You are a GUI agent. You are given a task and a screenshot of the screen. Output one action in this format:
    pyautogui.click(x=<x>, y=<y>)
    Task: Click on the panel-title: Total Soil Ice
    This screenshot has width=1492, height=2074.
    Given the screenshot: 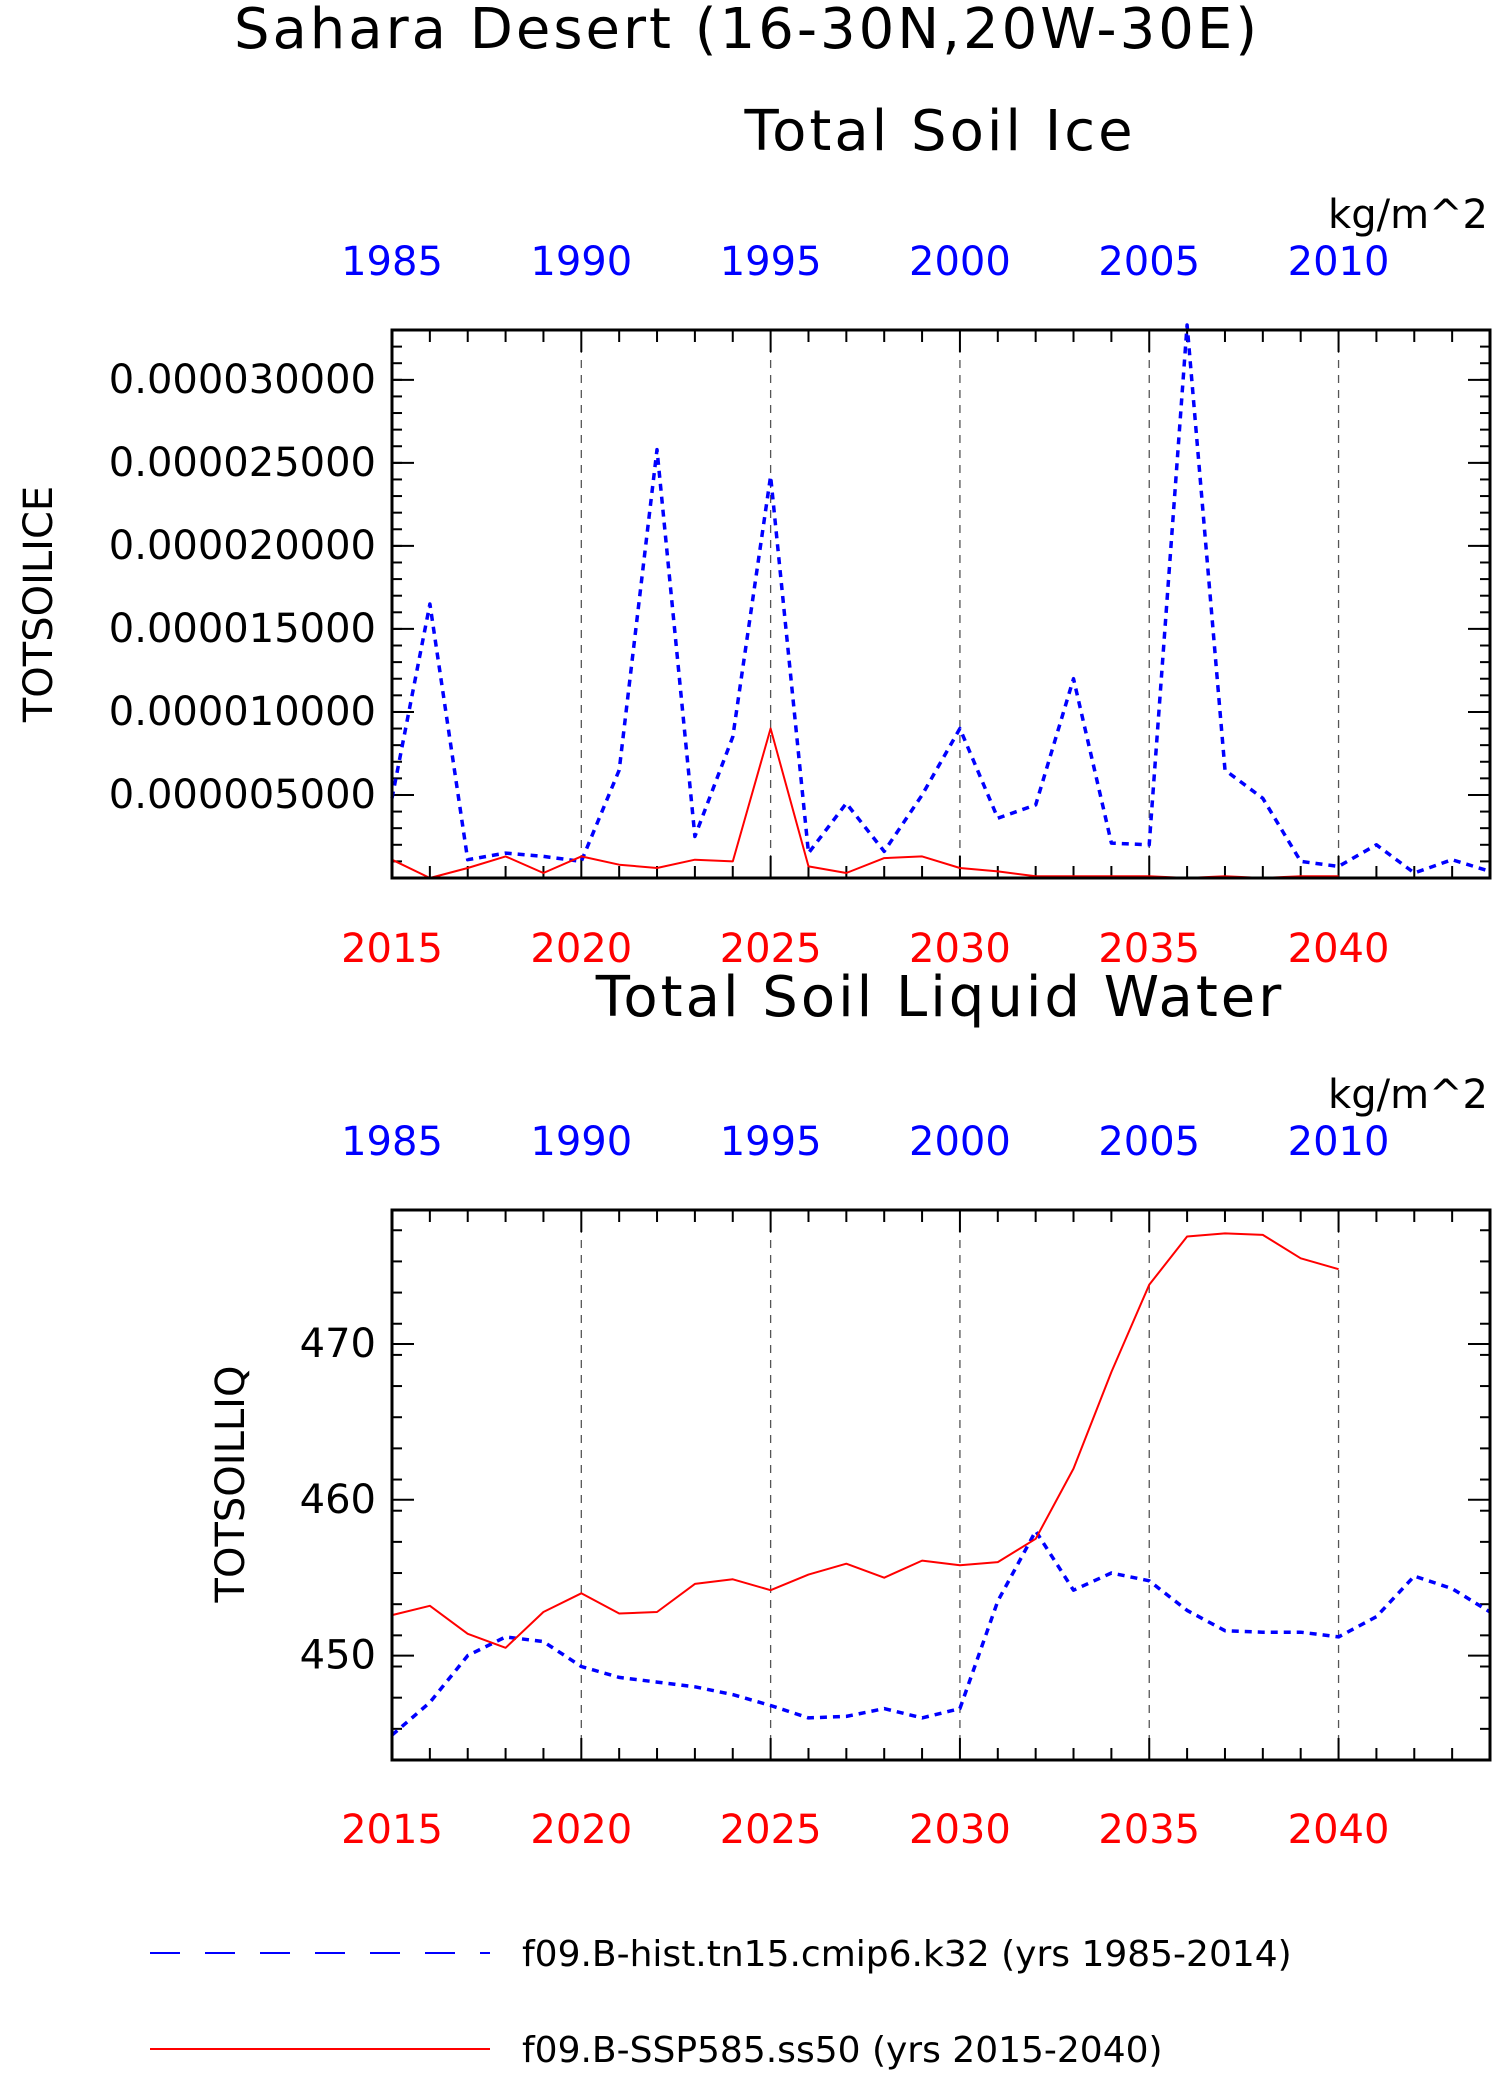 What is the action you would take?
    pyautogui.click(x=939, y=131)
    